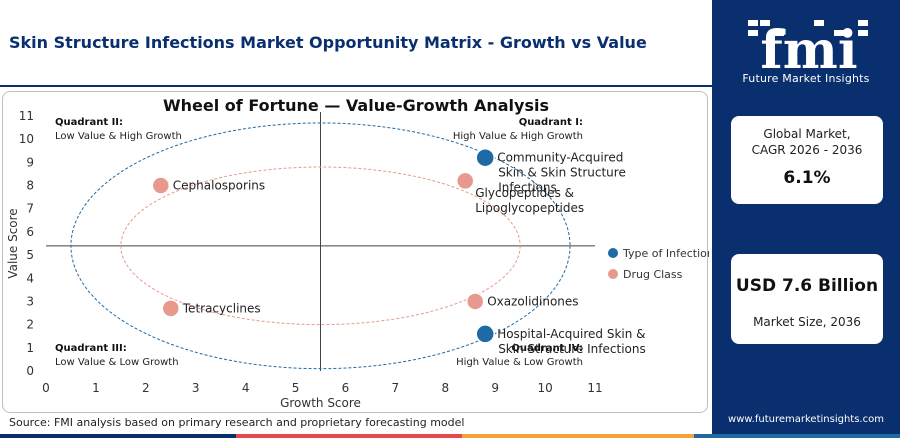 The height and width of the screenshot is (438, 900). What do you see at coordinates (91, 348) in the screenshot?
I see `quadrant-iii-title: Quadrant III:` at bounding box center [91, 348].